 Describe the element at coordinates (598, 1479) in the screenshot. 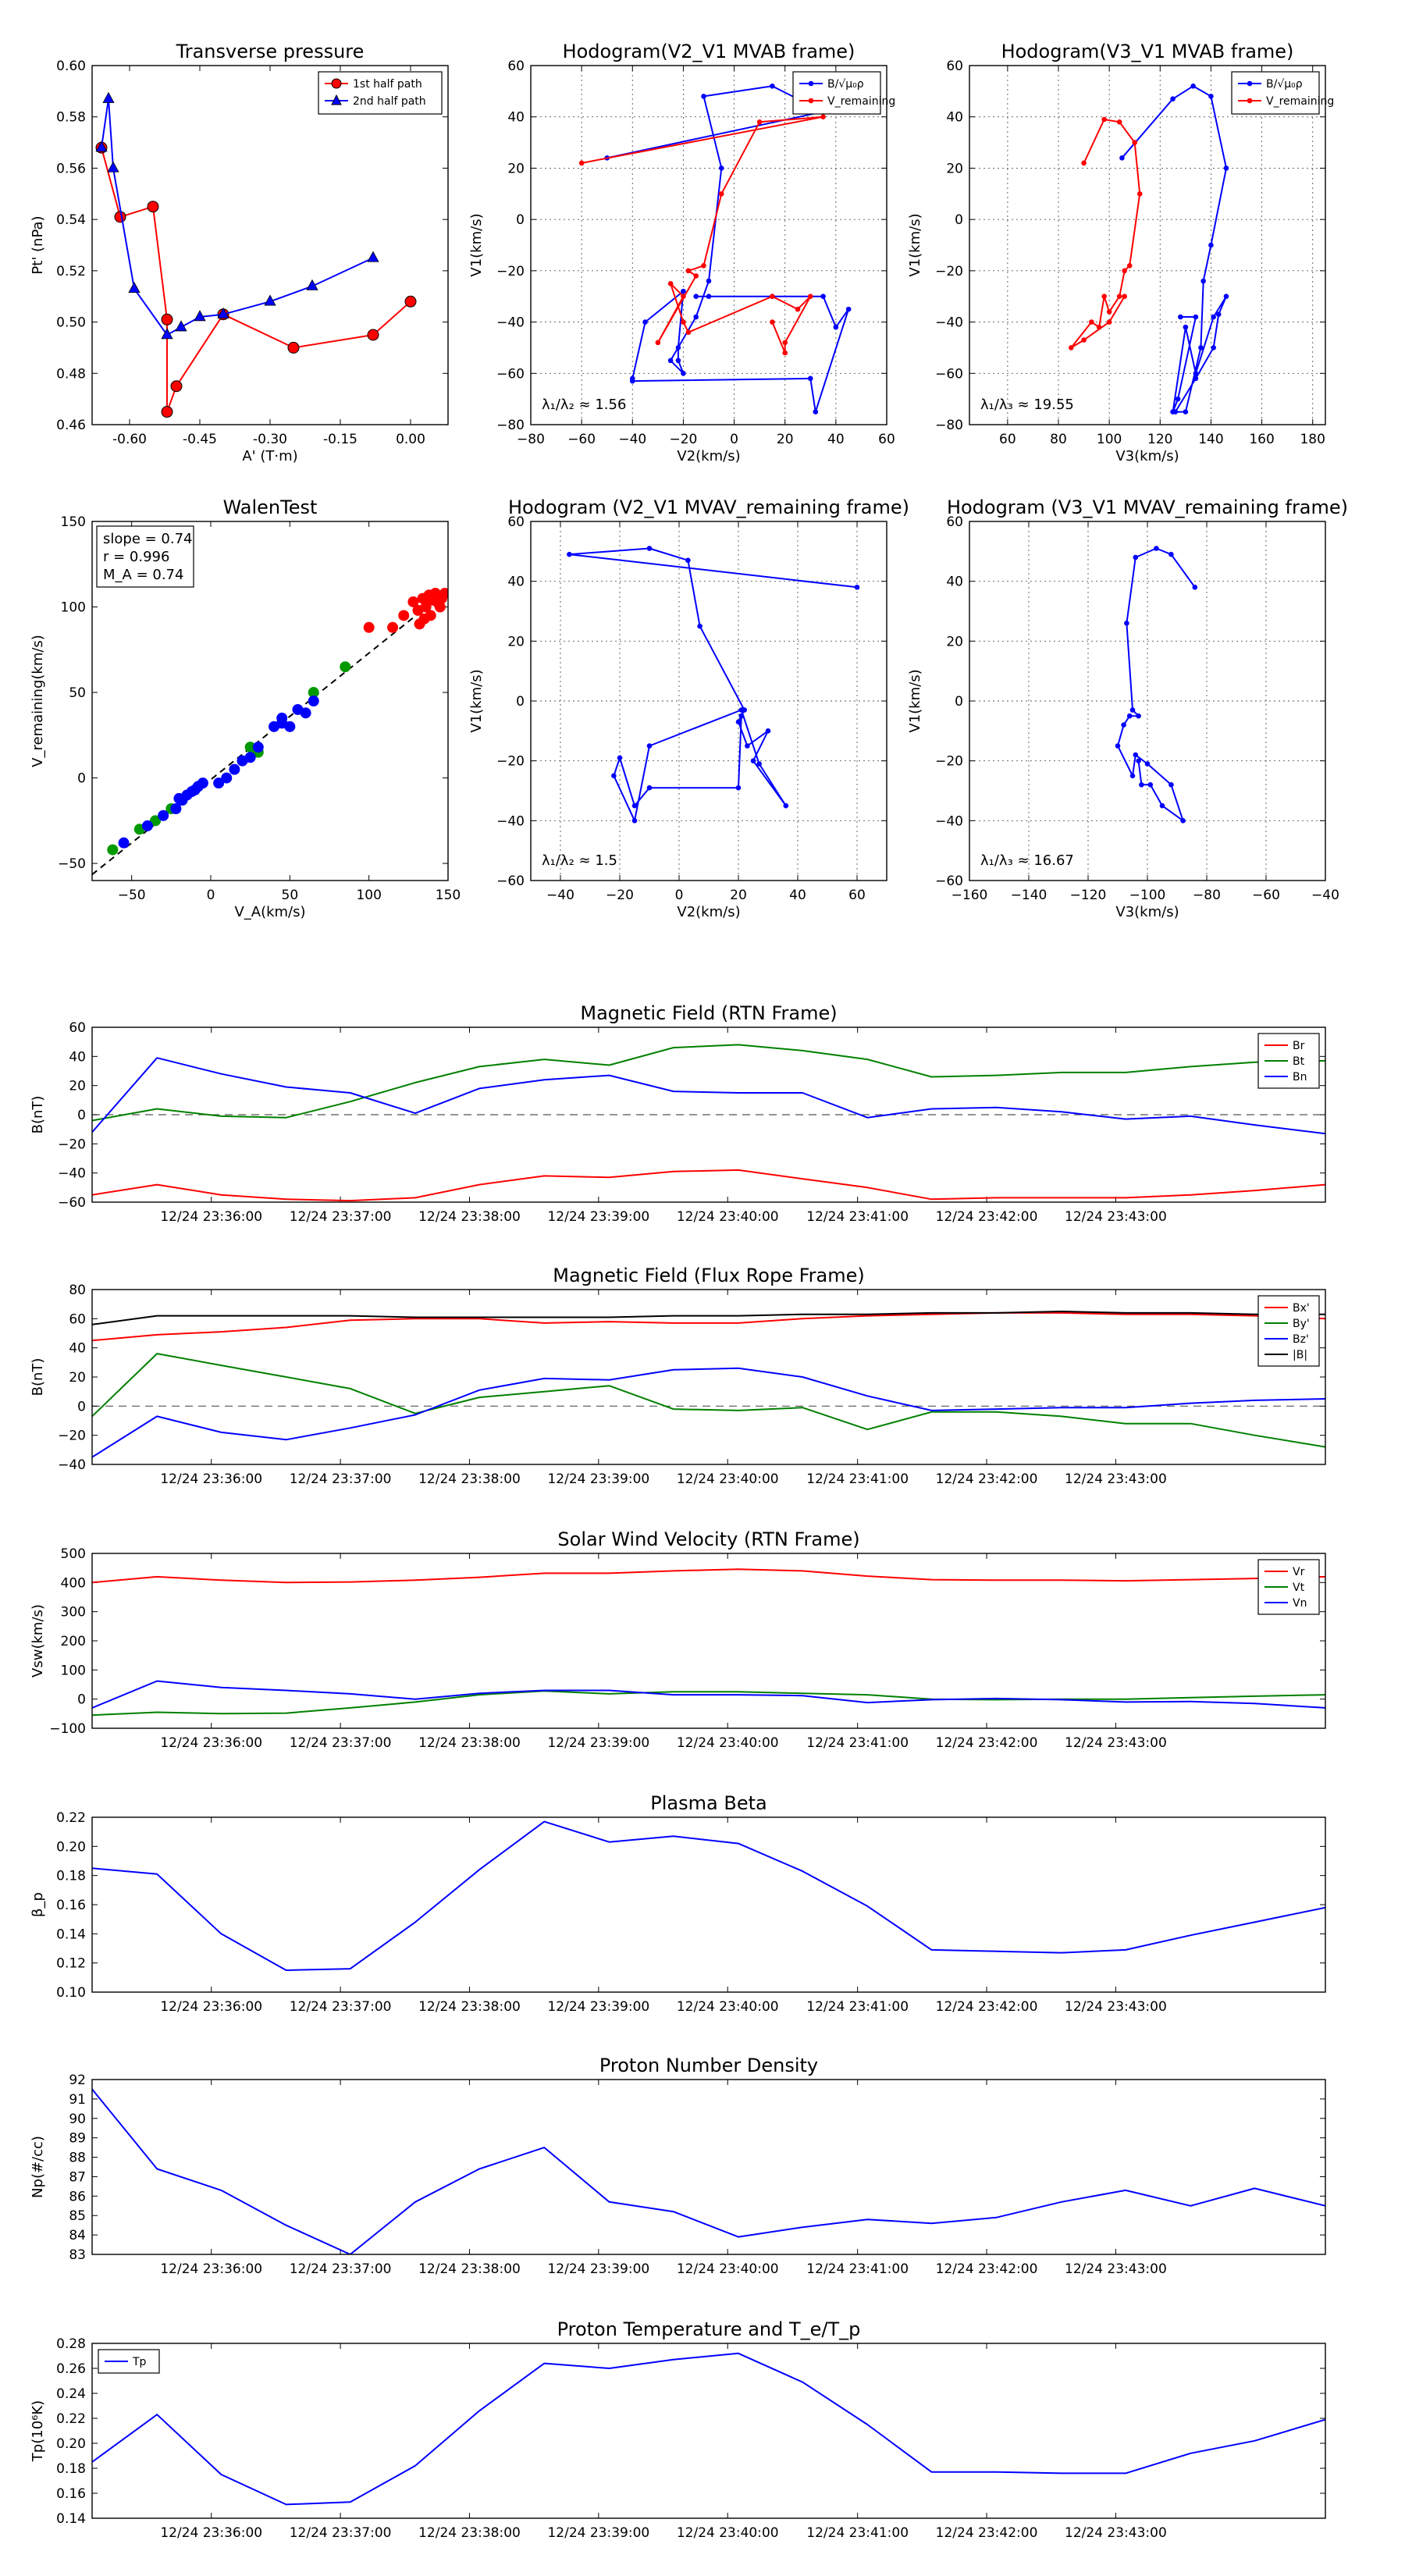

I see `x-tick-label: 12/24 23:39:00` at that location.